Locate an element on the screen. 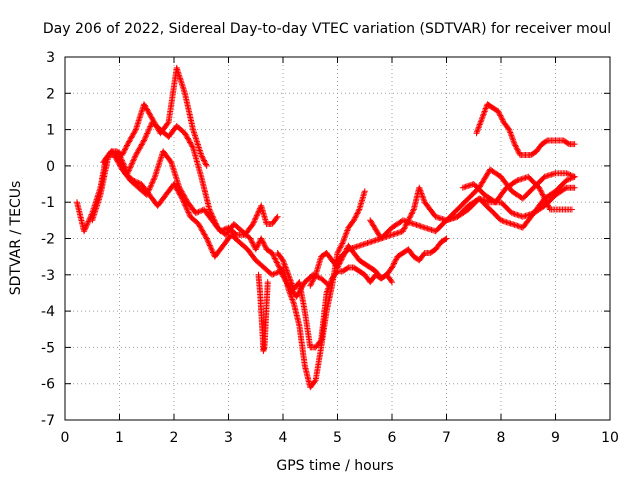 The height and width of the screenshot is (480, 640). y-tick-label: -1 is located at coordinates (48, 203).